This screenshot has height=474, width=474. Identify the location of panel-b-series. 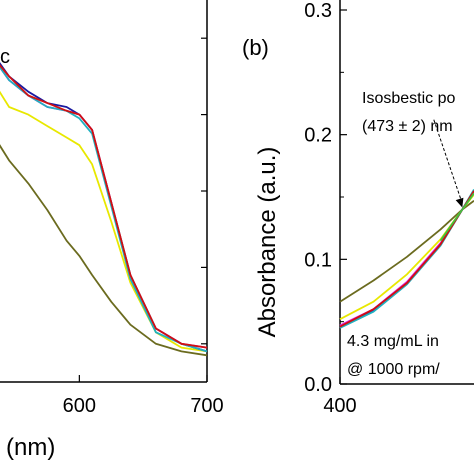
(406, 259).